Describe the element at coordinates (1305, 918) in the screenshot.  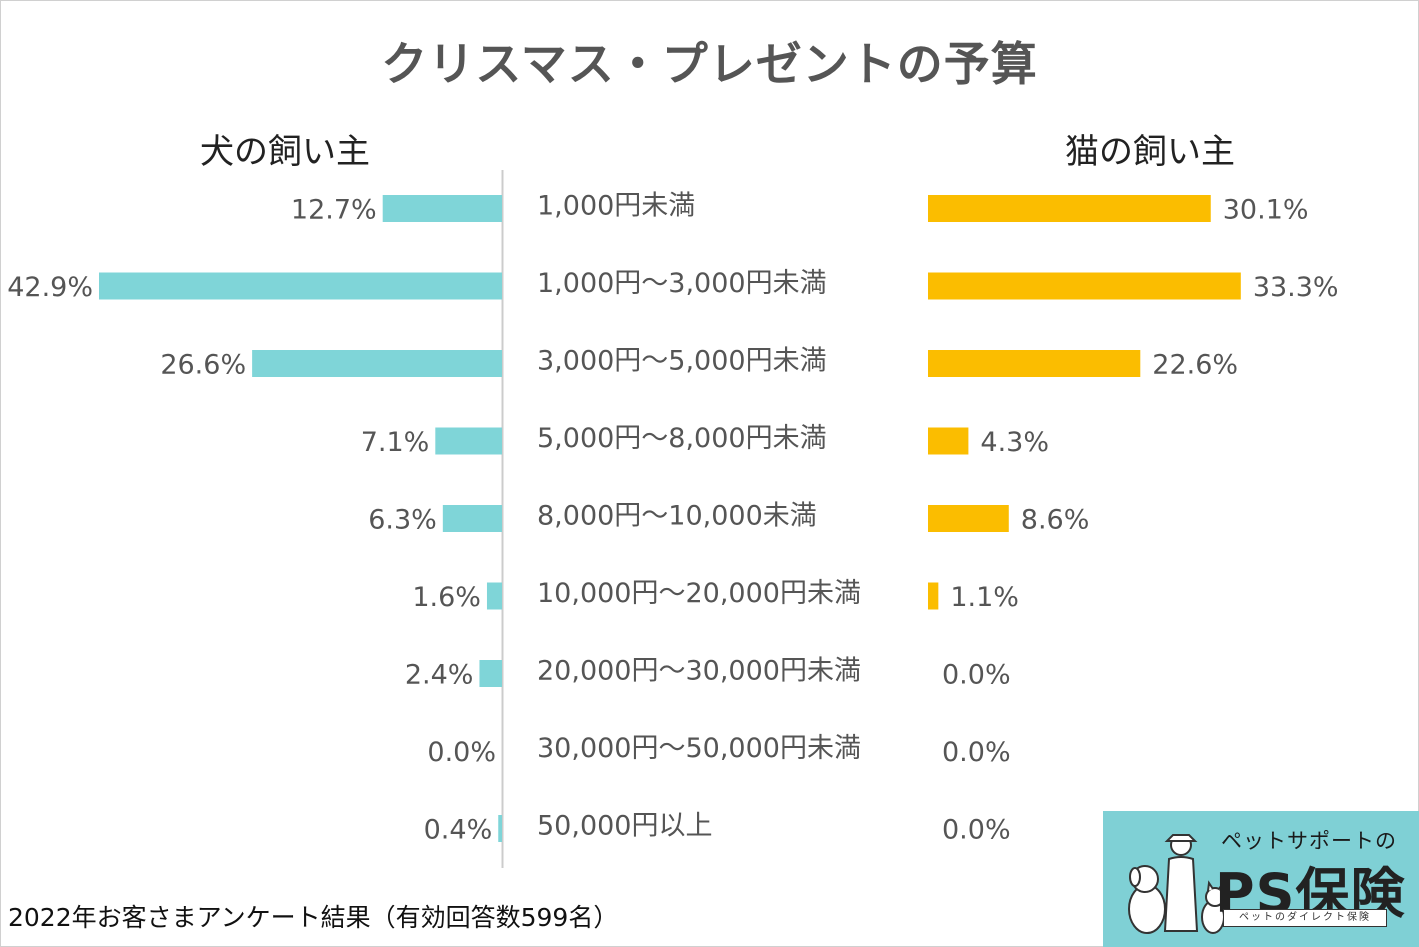
I see `logo-tagline: ペットのダイレクト保険` at that location.